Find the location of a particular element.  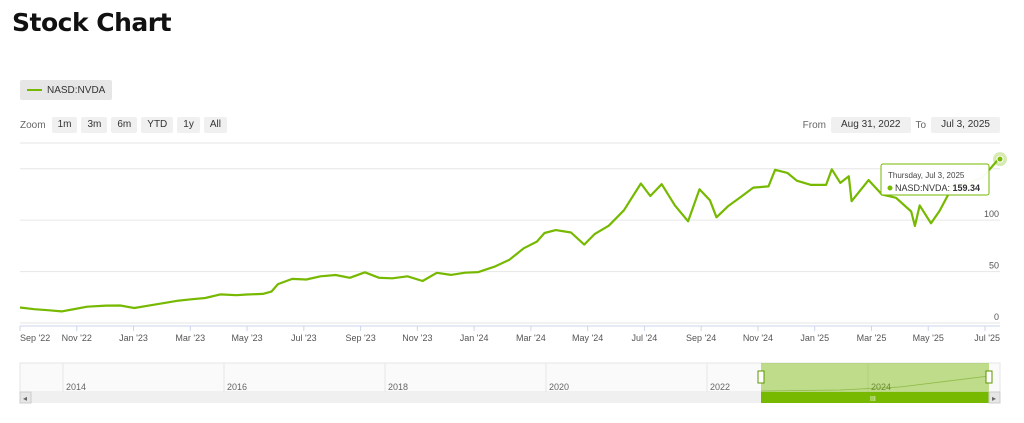

x-tick-label: Sep '22 is located at coordinates (35, 338).